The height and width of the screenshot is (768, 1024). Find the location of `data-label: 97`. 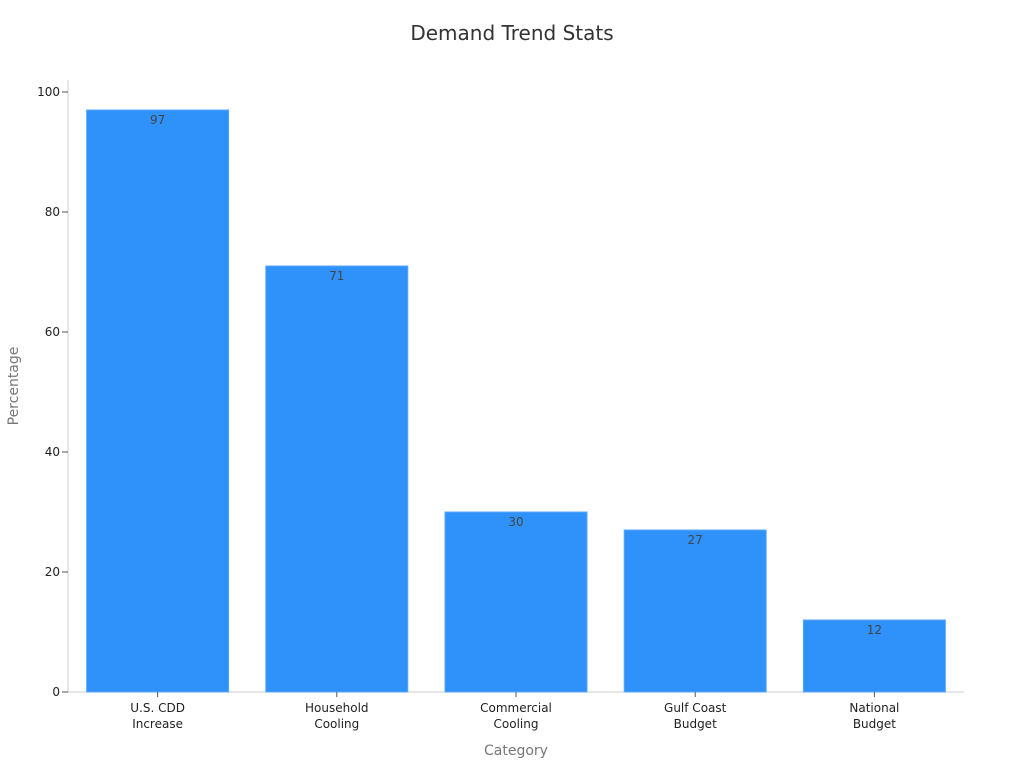

data-label: 97 is located at coordinates (157, 120).